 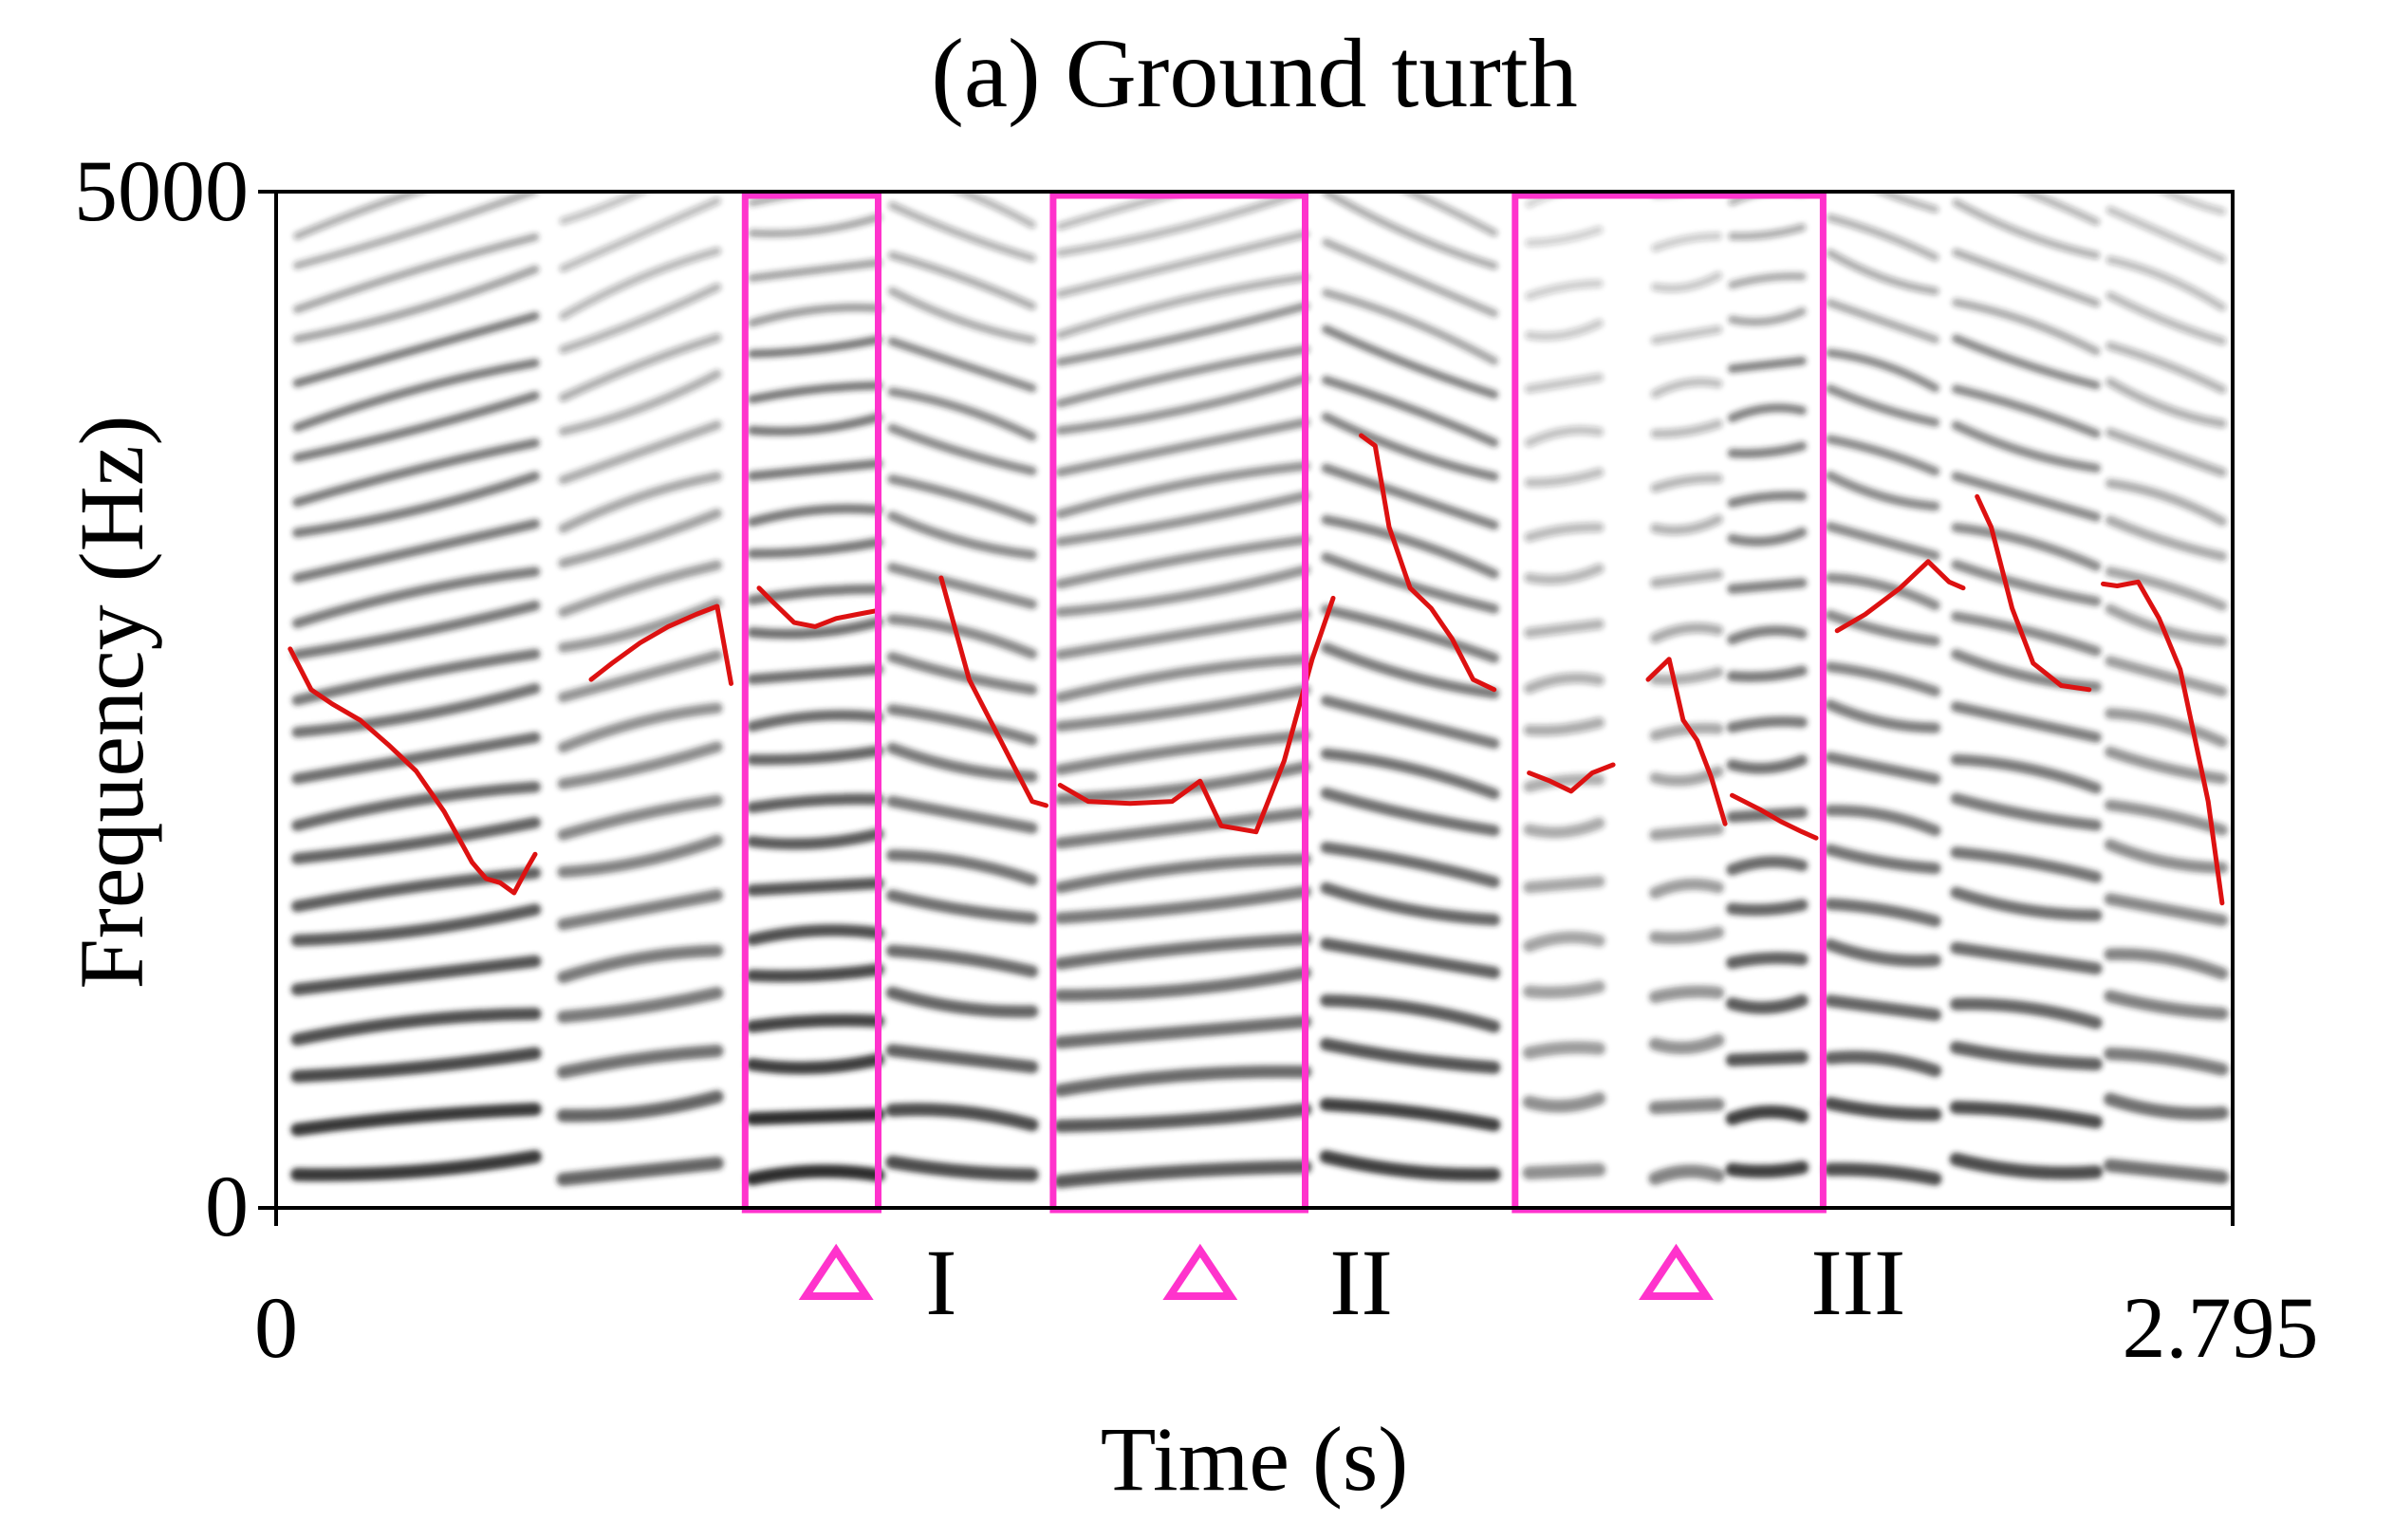 What do you see at coordinates (940, 1282) in the screenshot?
I see `highlight-label: I` at bounding box center [940, 1282].